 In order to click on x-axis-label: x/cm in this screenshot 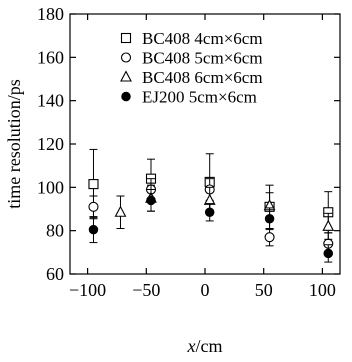, I will do `click(205, 346)`.